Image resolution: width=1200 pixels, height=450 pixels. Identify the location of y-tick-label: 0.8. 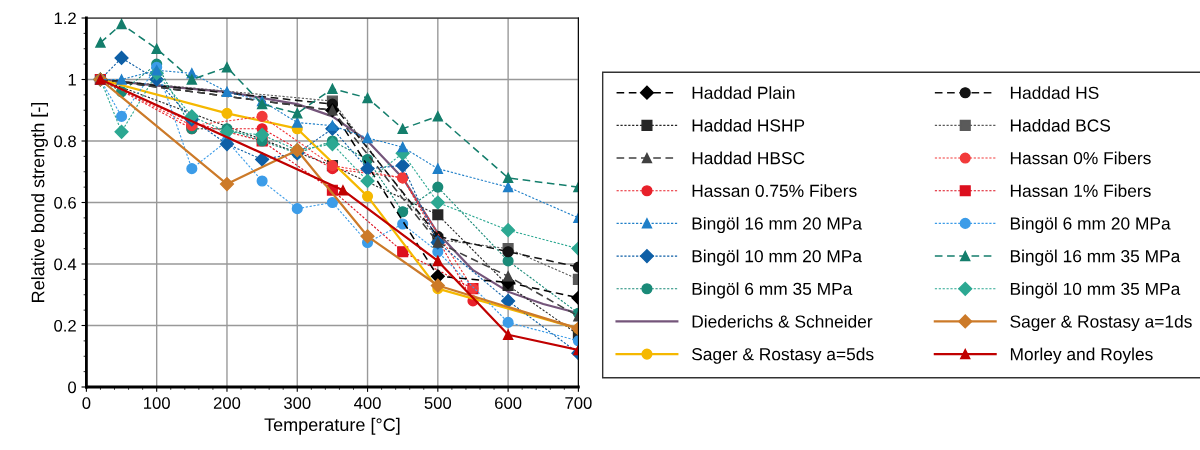
(65, 141).